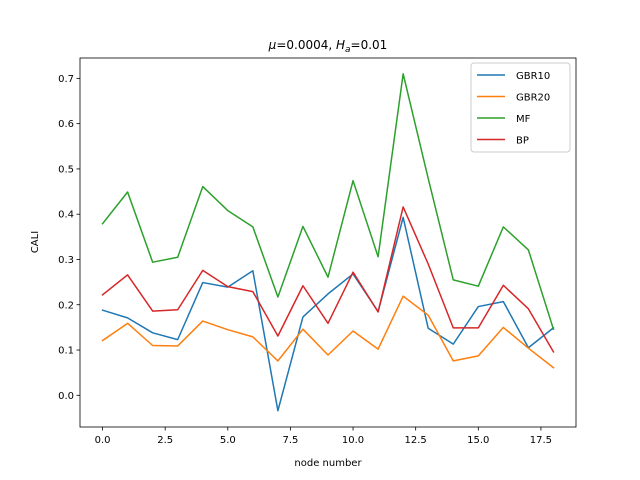  I want to click on x-tick-label: 0.0, so click(103, 440).